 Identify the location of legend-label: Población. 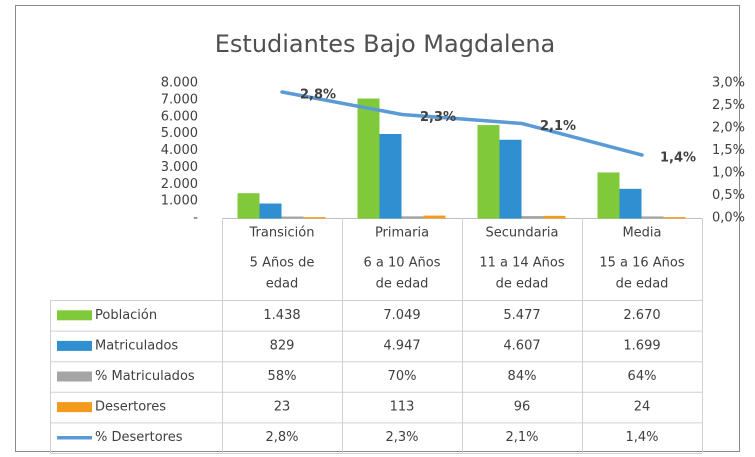
(126, 315).